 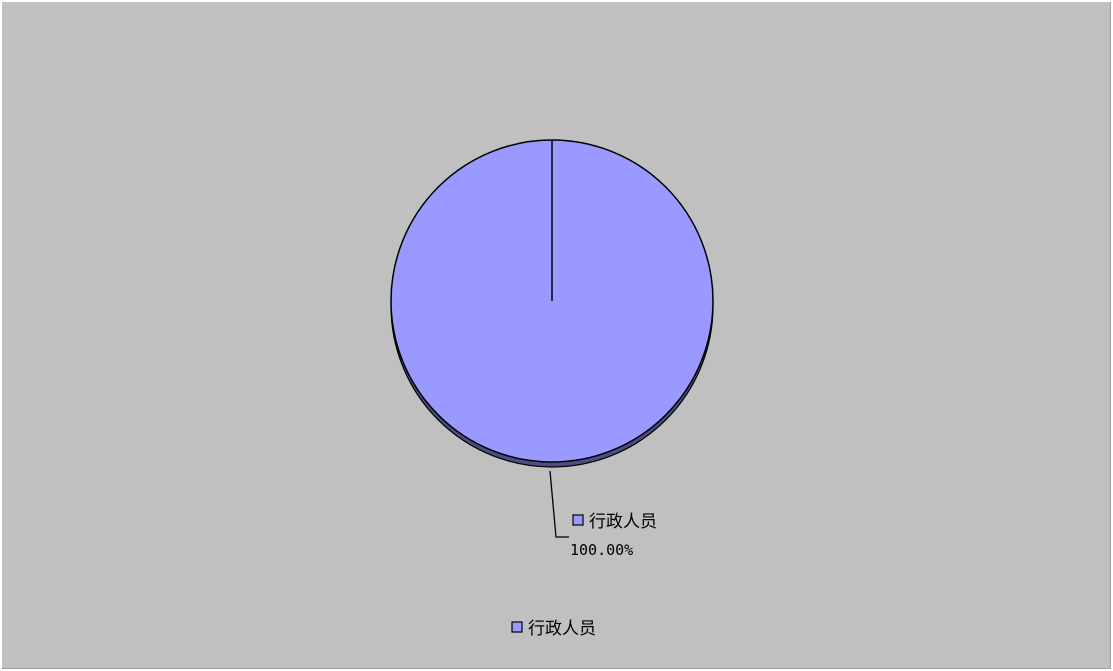 What do you see at coordinates (601, 550) in the screenshot?
I see `data-label-percent: 100.00%` at bounding box center [601, 550].